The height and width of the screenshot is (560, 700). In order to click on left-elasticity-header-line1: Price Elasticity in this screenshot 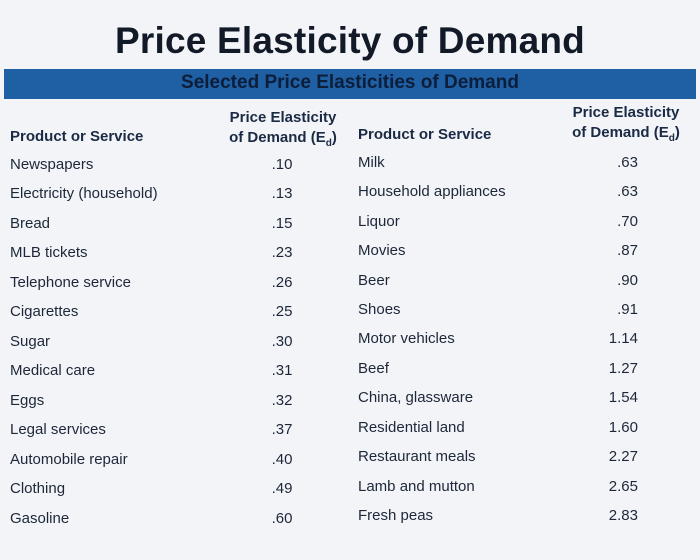, I will do `click(283, 117)`.